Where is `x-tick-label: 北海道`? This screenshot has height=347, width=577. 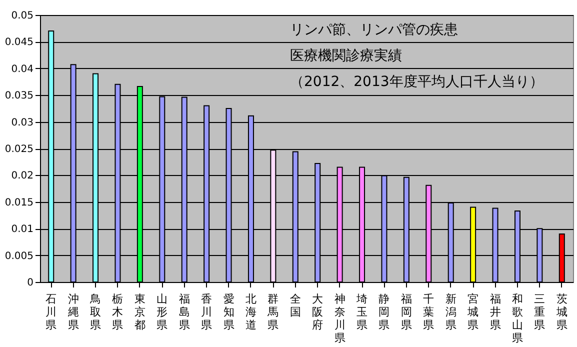 x-tick-label: 北海道 is located at coordinates (250, 312).